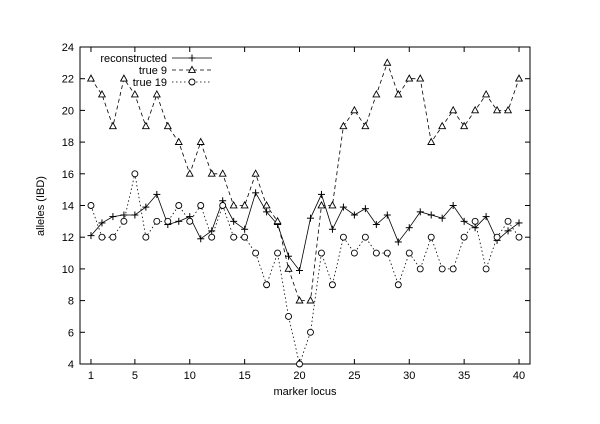  Describe the element at coordinates (150, 83) in the screenshot. I see `legend-label: true 19` at that location.